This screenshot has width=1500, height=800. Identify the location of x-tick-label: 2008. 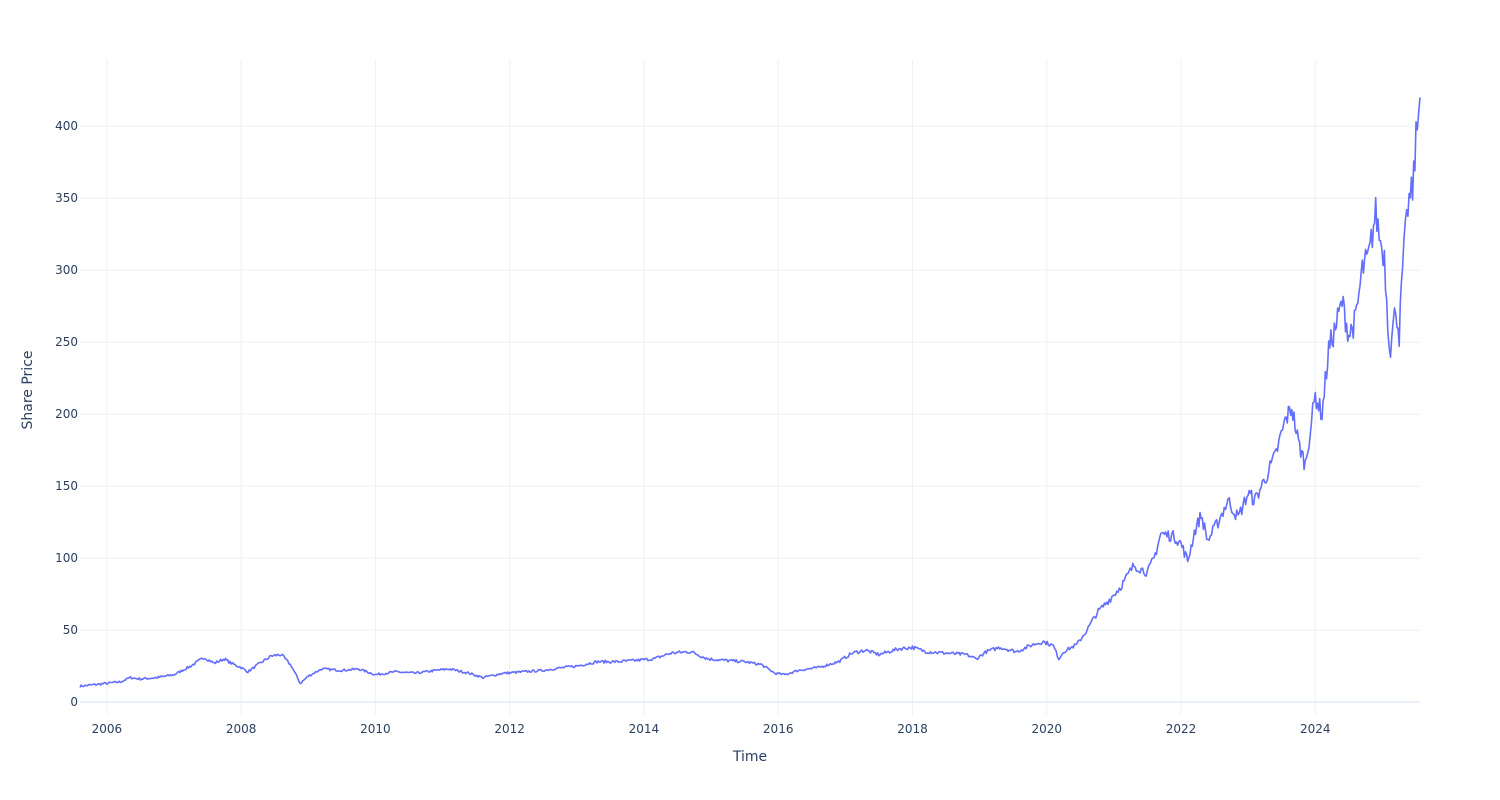
(241, 729).